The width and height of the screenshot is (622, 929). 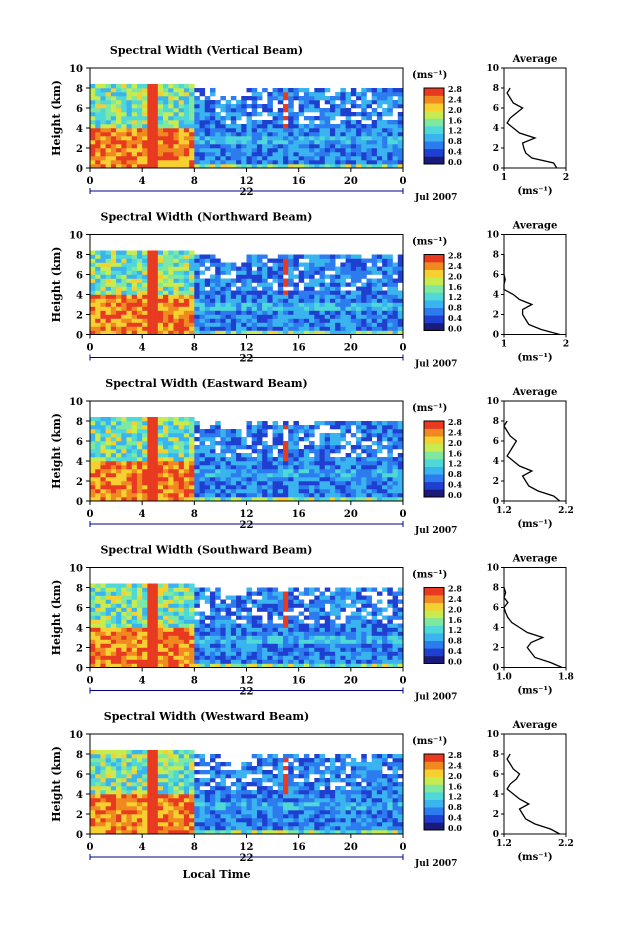 I want to click on colorbar-tick-label: 0.0, so click(x=455, y=329).